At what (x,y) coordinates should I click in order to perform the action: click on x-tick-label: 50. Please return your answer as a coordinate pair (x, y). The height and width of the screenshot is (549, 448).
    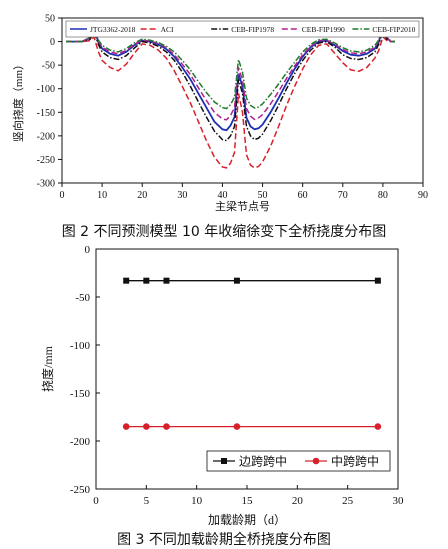
    Looking at the image, I should click on (263, 195).